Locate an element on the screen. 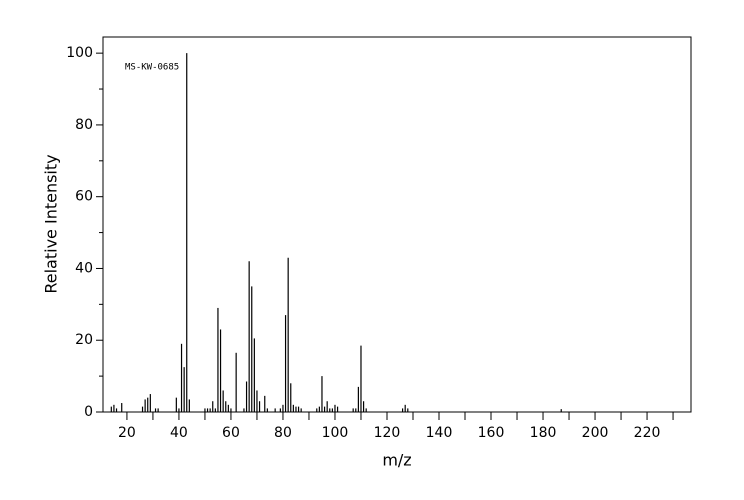 Image resolution: width=744 pixels, height=500 pixels. x-tick-label: 140 is located at coordinates (439, 433).